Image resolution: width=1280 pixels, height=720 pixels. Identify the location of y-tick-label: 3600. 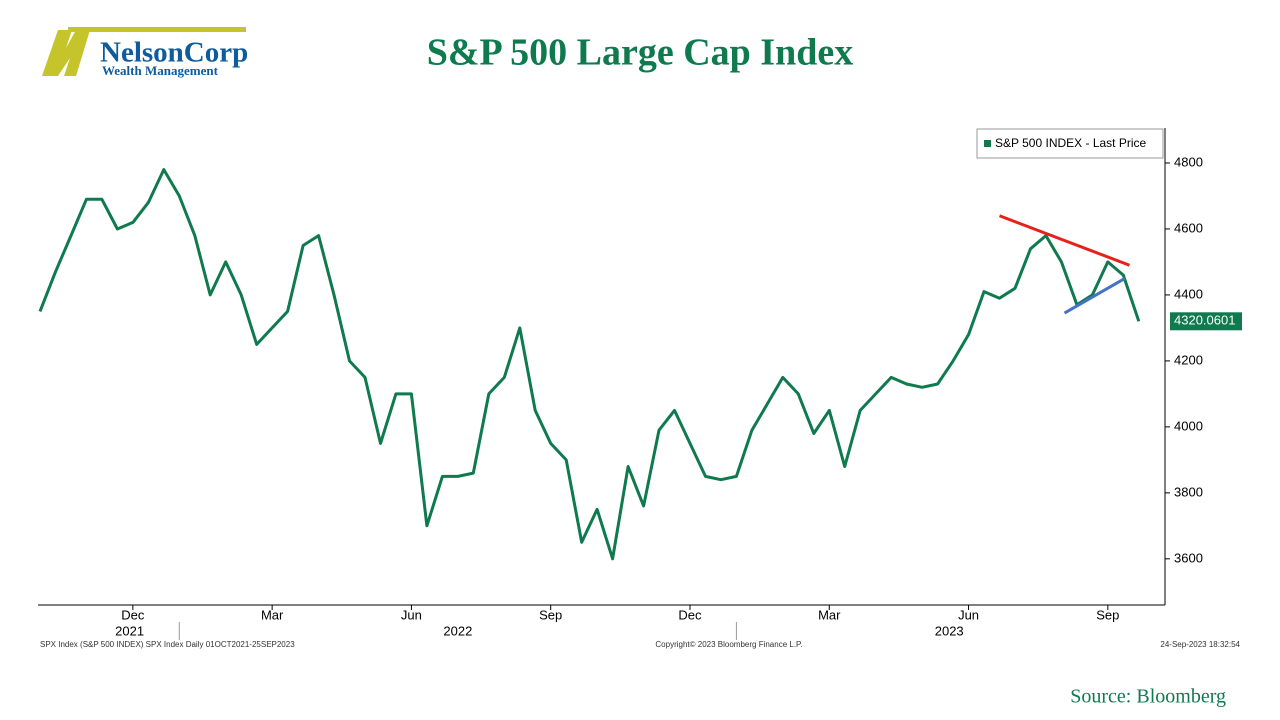
(1188, 557).